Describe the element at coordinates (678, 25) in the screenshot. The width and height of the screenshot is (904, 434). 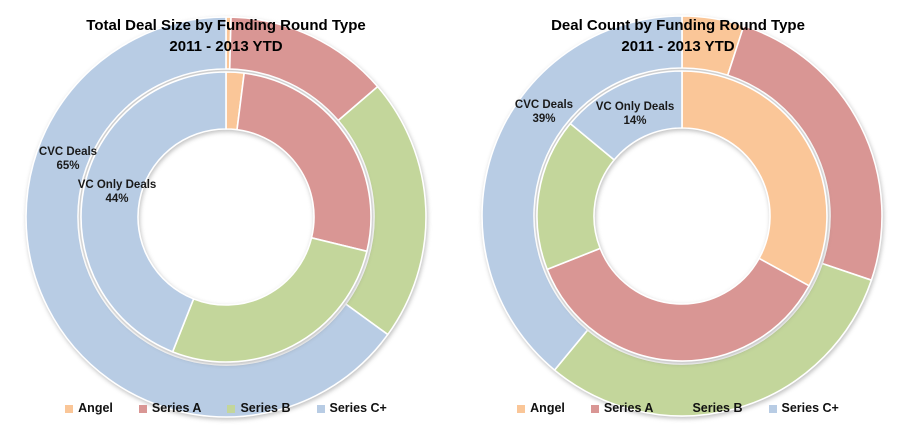
I see `chart-title-line1: Deal Count by Funding Round Type` at that location.